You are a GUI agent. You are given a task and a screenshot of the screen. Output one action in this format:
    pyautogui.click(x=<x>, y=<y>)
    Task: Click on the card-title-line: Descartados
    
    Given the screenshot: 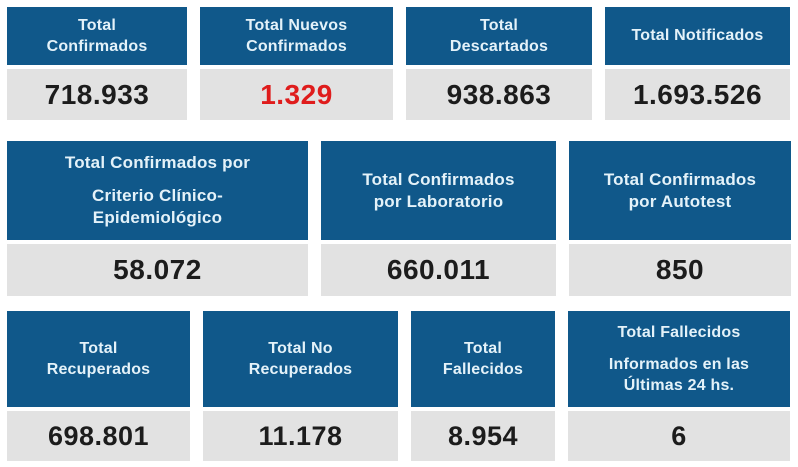 What is the action you would take?
    pyautogui.click(x=499, y=46)
    